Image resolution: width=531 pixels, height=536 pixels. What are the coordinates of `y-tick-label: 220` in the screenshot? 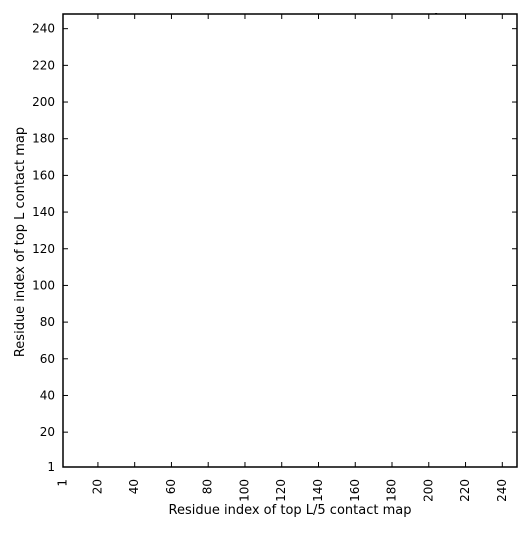 It's located at (43, 65).